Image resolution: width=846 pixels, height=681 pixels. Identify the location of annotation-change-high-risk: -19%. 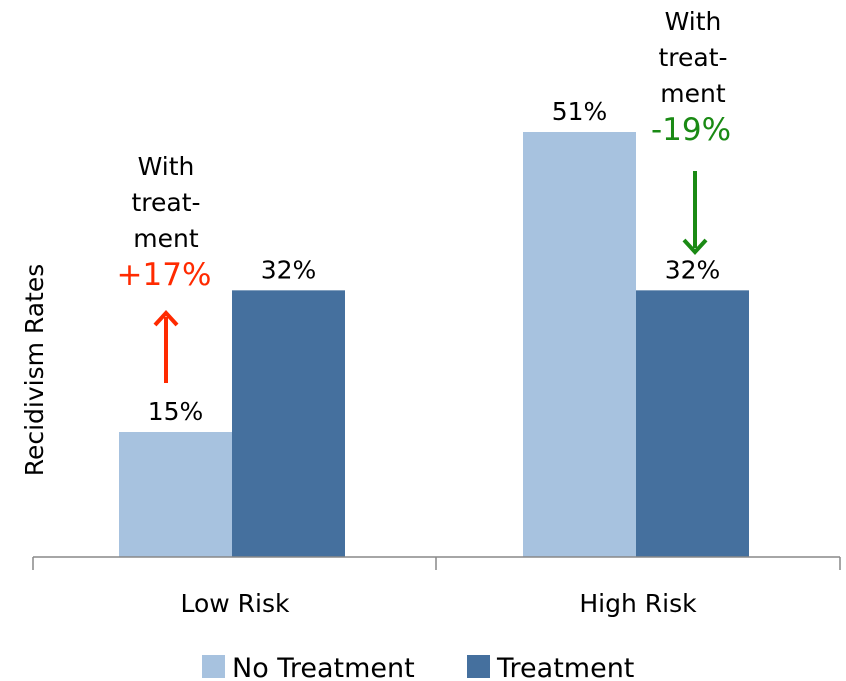
(691, 130).